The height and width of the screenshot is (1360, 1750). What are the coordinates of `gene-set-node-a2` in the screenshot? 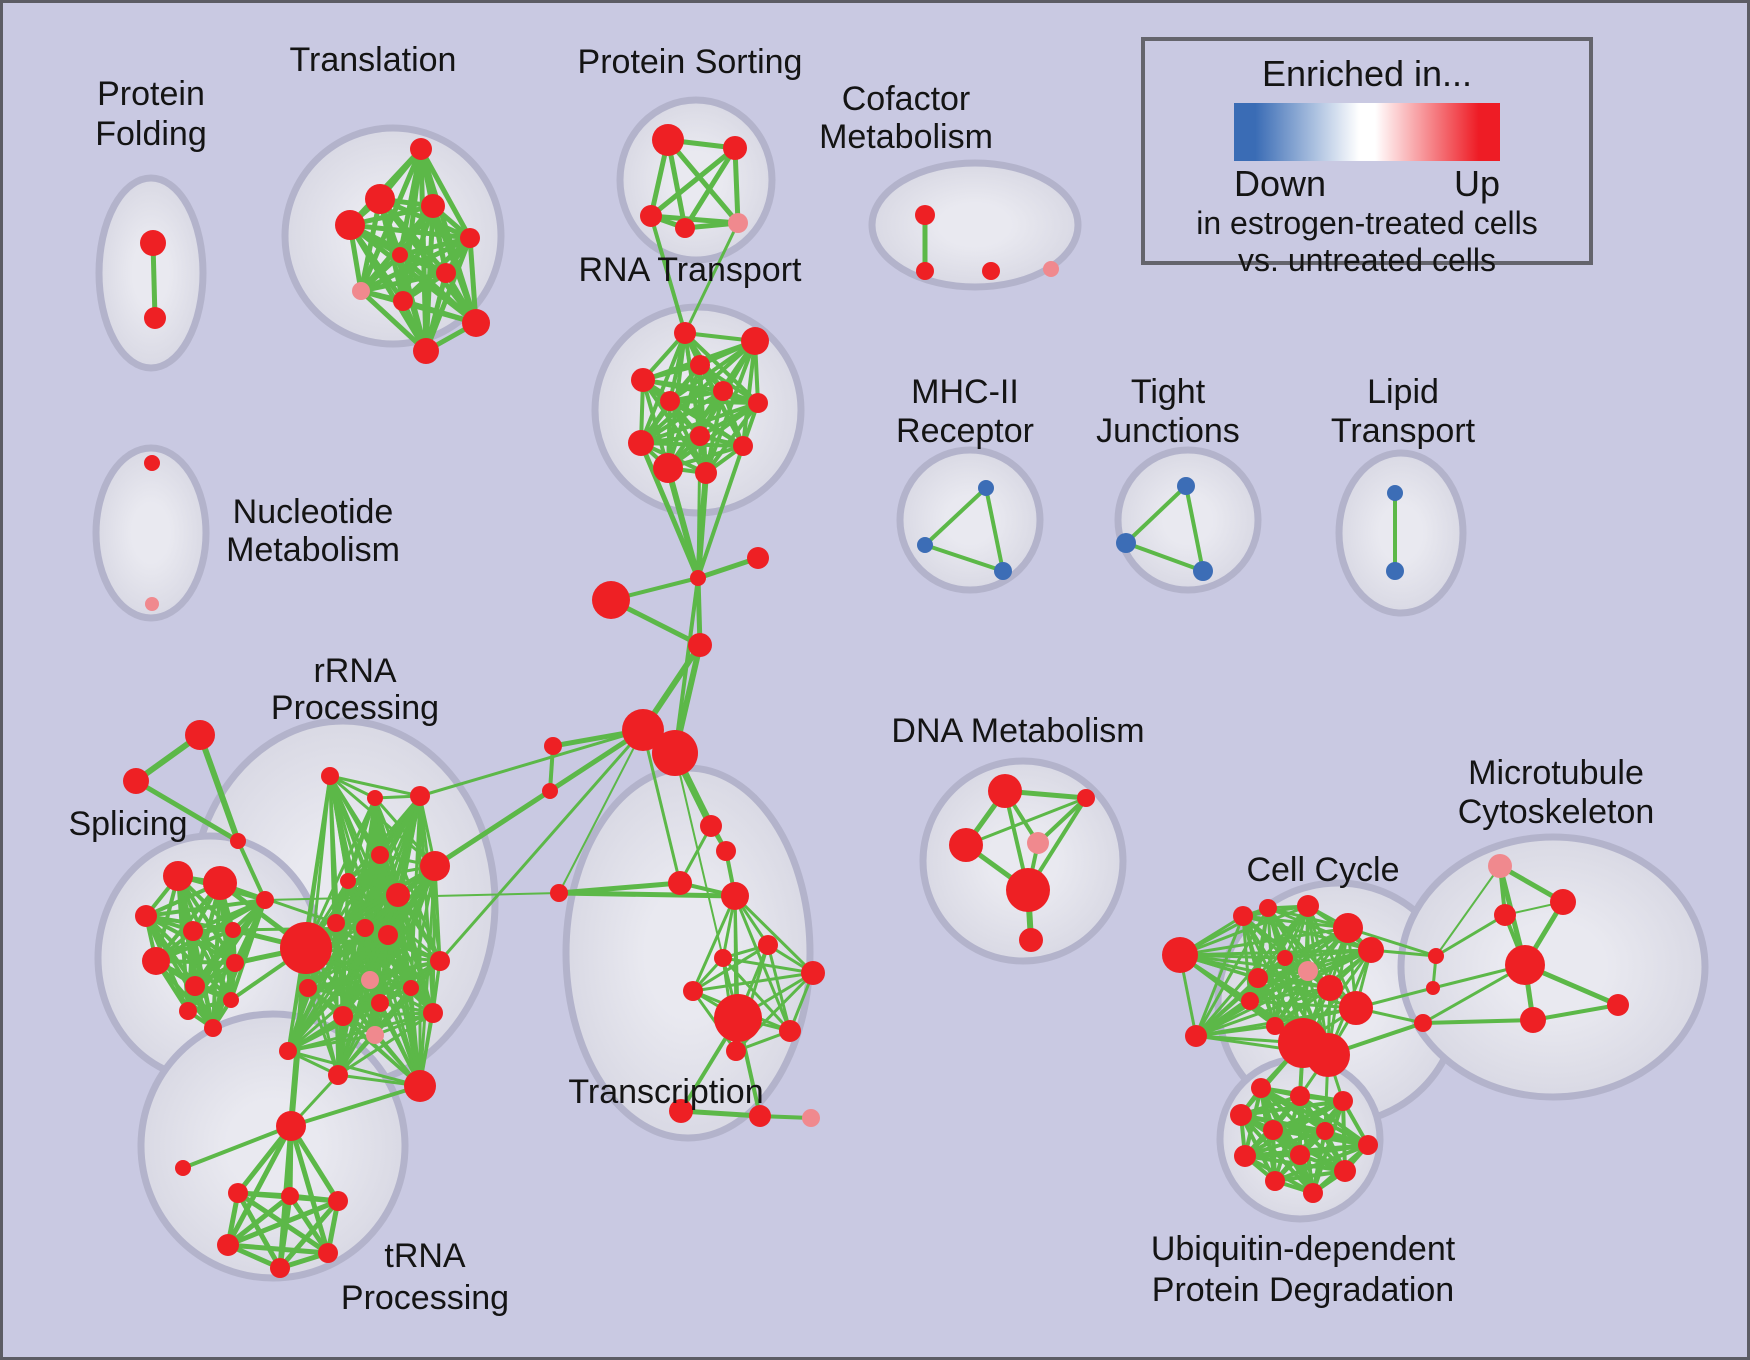 It's located at (550, 791).